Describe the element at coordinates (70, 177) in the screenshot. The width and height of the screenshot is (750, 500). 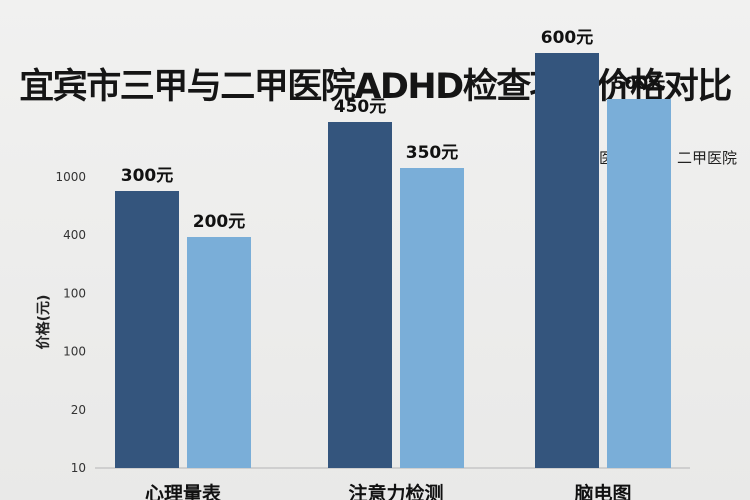
I see `y-tick-label: 1000` at that location.